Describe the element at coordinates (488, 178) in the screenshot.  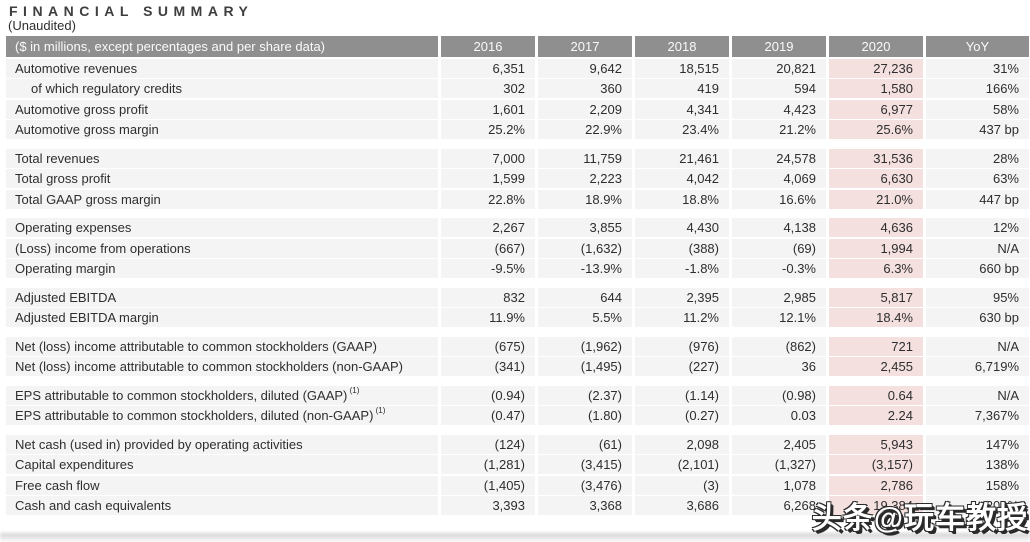
I see `cell-year-2016: 1,599` at that location.